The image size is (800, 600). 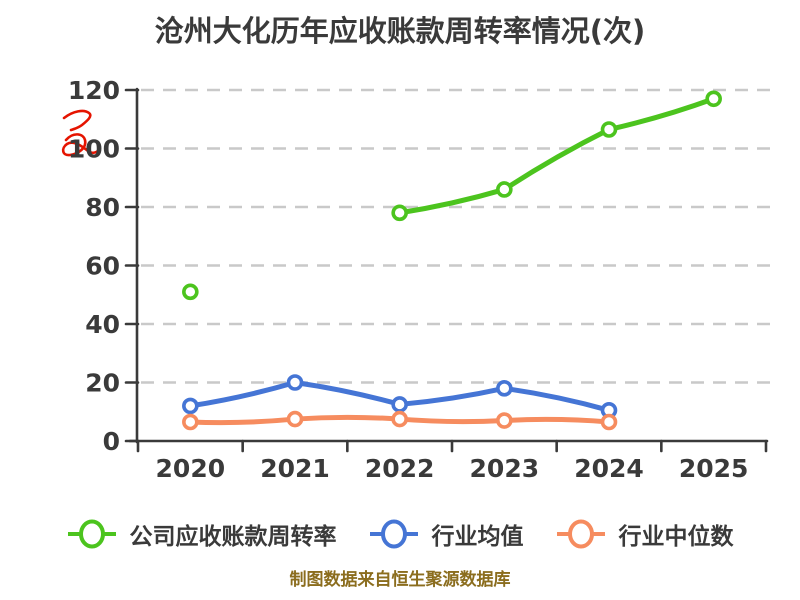 What do you see at coordinates (94, 149) in the screenshot?
I see `y-tick-label: 100` at bounding box center [94, 149].